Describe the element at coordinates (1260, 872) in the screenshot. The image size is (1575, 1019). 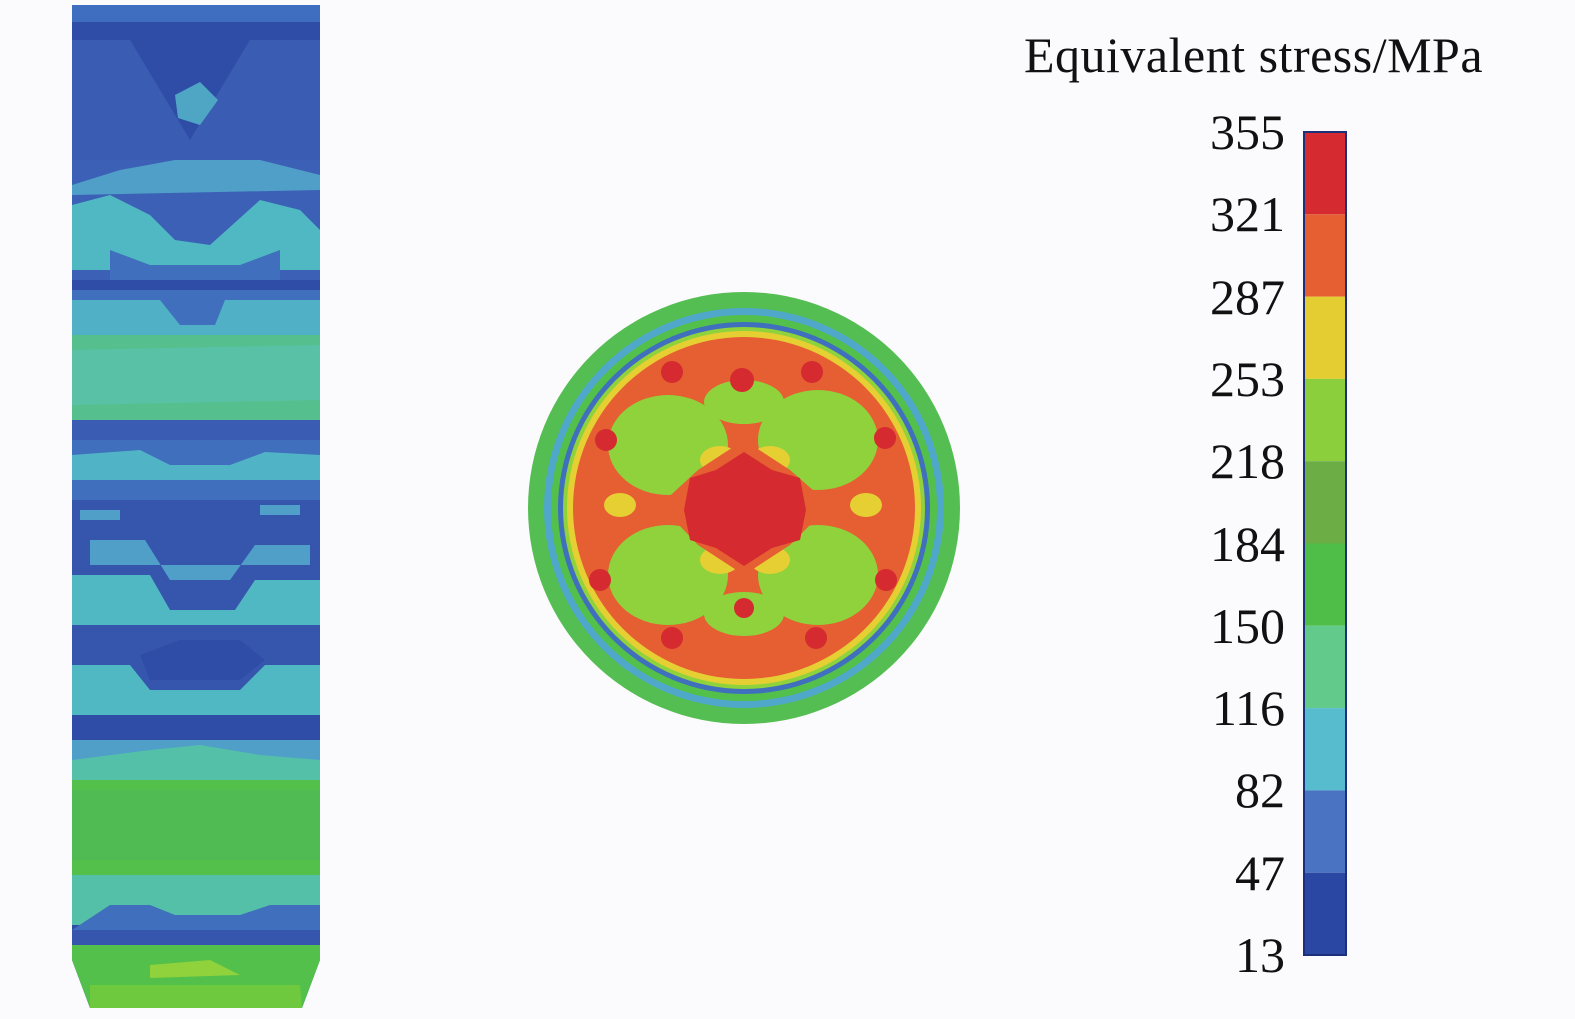
I see `legend-tick-label: 47` at that location.